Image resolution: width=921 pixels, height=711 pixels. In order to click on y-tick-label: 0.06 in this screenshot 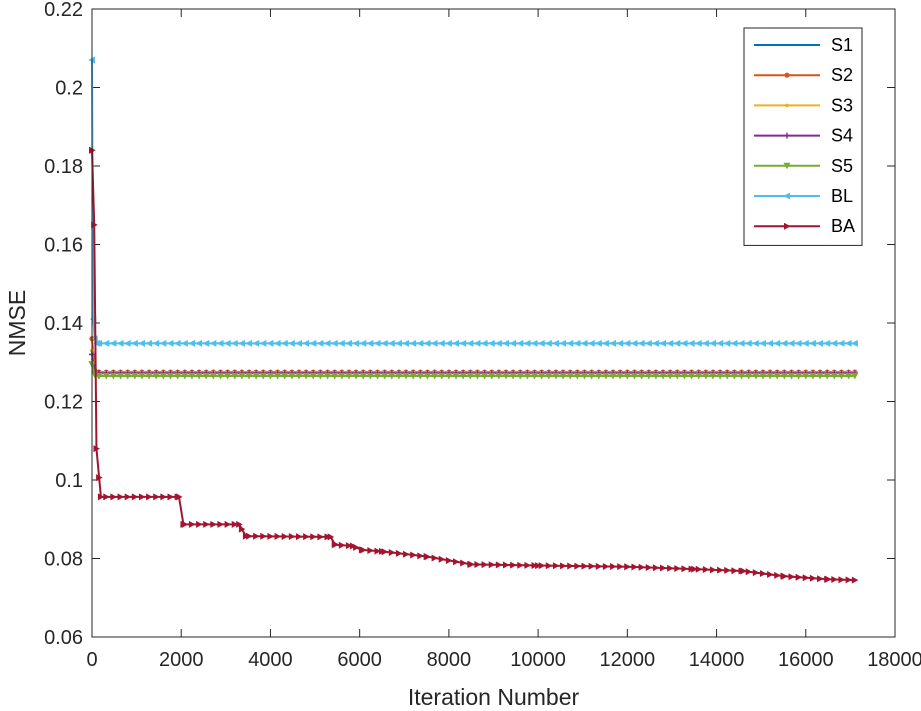, I will do `click(63, 638)`.